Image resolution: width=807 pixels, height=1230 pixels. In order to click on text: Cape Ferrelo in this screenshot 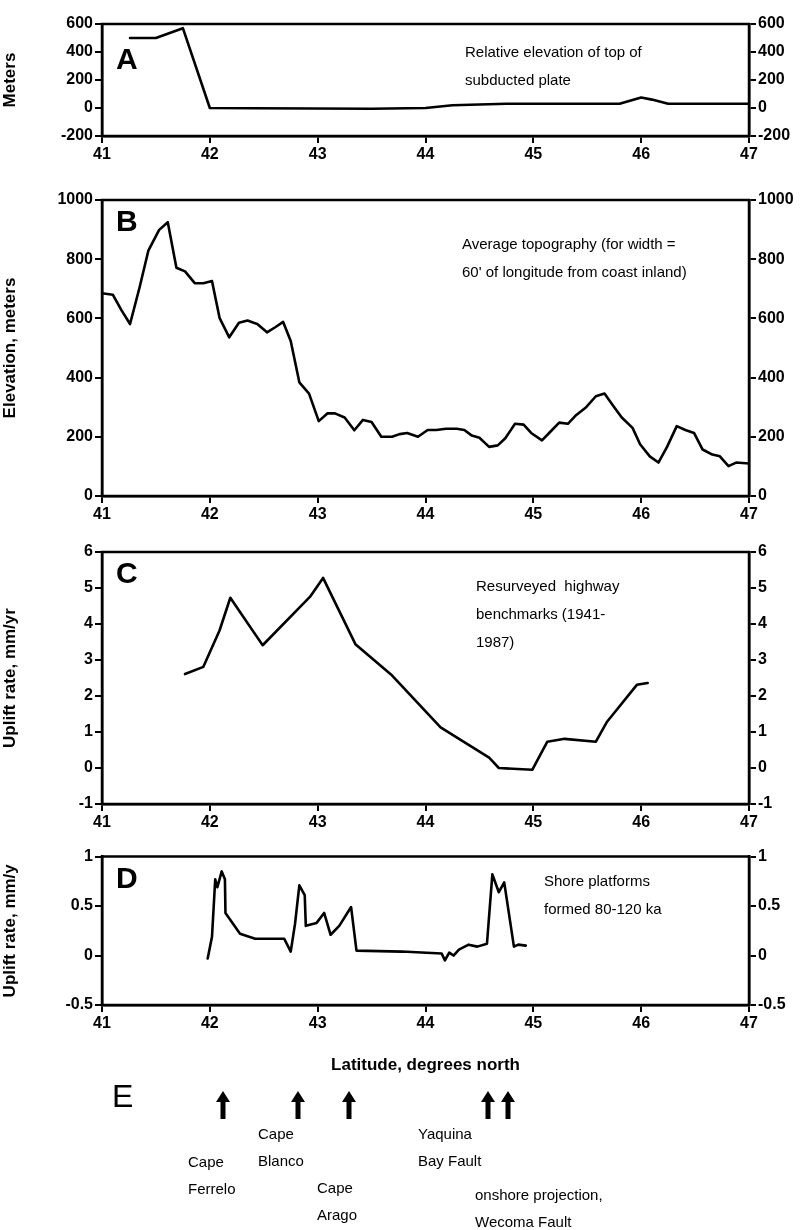, I will do `click(212, 1175)`.